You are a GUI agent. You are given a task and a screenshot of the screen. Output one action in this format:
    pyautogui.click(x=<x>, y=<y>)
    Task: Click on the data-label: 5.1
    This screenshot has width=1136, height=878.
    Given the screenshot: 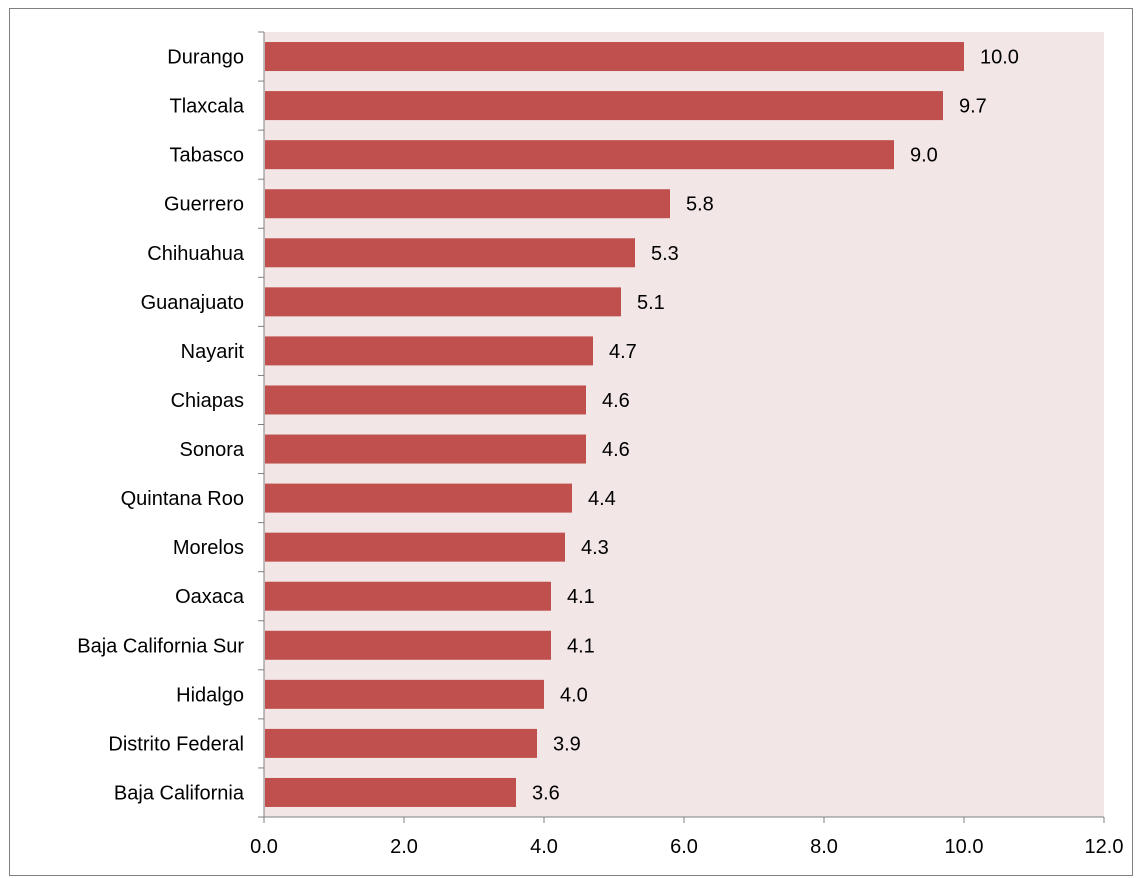 What is the action you would take?
    pyautogui.click(x=651, y=303)
    